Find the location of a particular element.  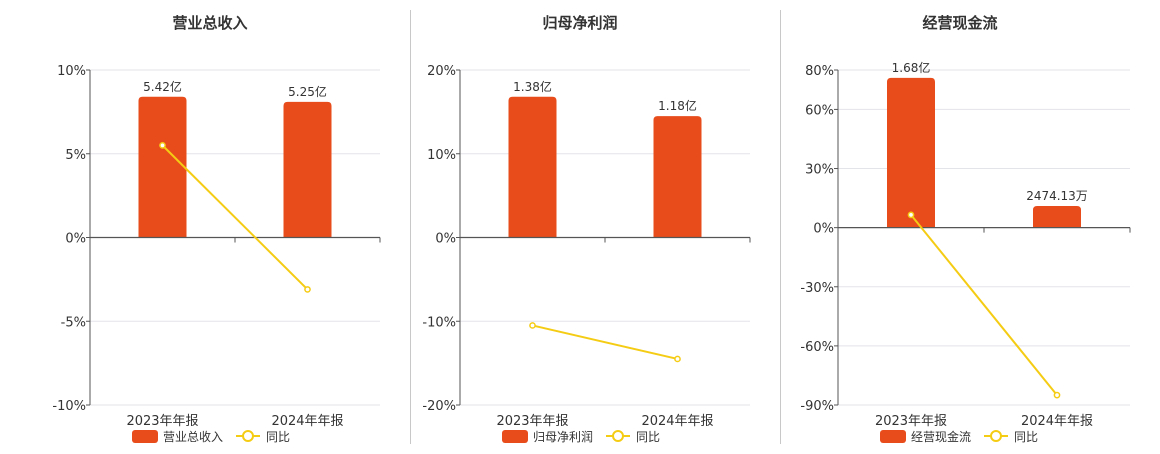

y-tick-label: -5% is located at coordinates (73, 322).